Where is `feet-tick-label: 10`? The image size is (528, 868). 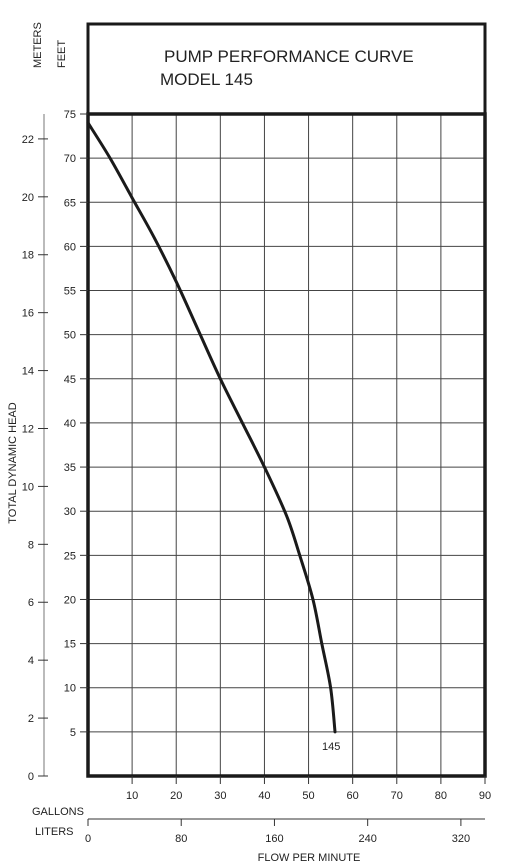
feet-tick-label: 10 is located at coordinates (70, 689).